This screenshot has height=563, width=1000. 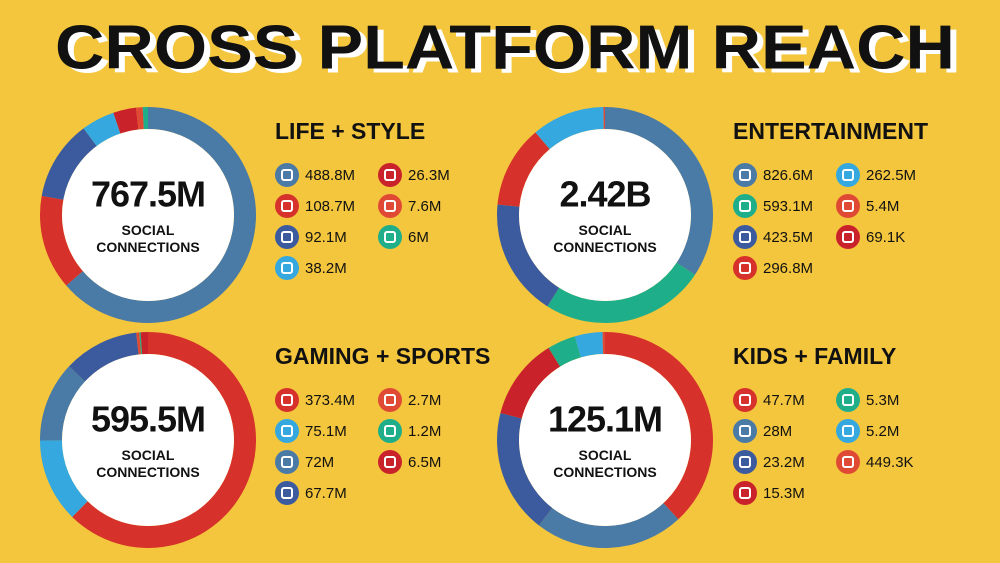 I want to click on legend-value: 826.6M, so click(x=788, y=175).